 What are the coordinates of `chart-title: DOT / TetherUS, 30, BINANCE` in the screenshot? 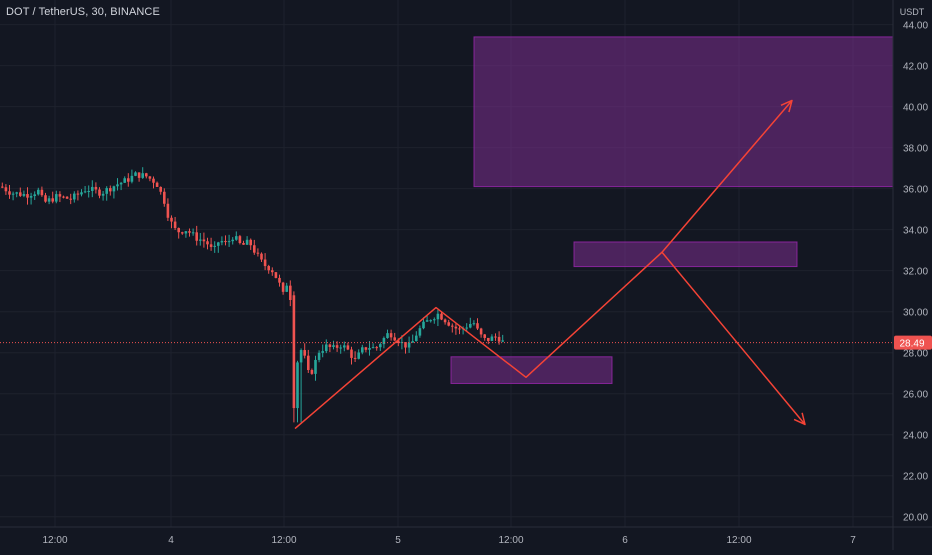 It's located at (83, 12).